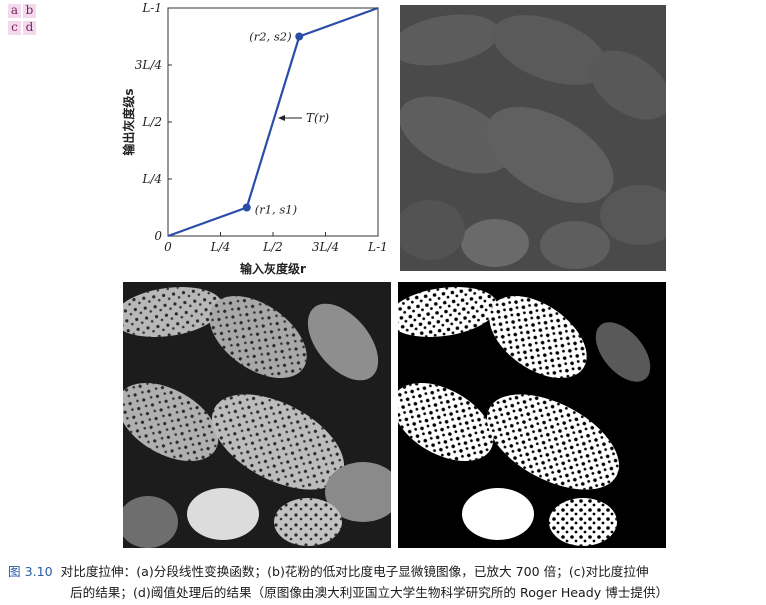 This screenshot has height=605, width=766. I want to click on x-tick-label: 3L/4, so click(325, 247).